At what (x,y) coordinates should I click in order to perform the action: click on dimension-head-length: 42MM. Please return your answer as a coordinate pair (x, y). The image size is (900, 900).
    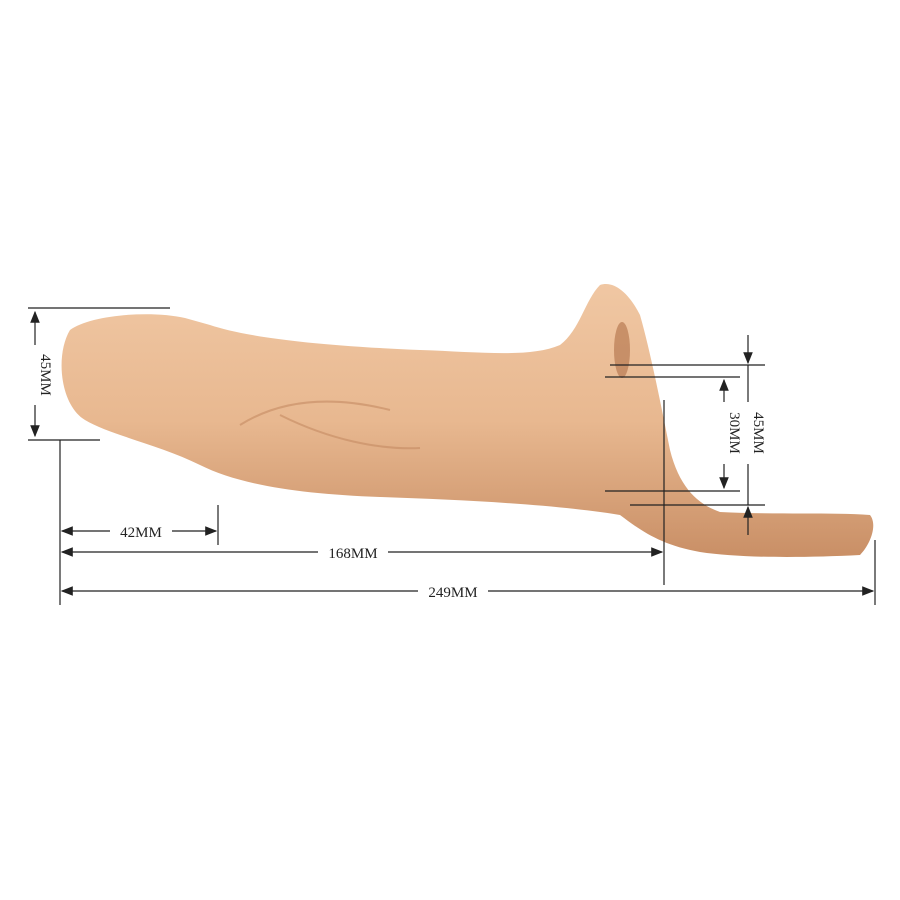
    Looking at the image, I should click on (139, 531).